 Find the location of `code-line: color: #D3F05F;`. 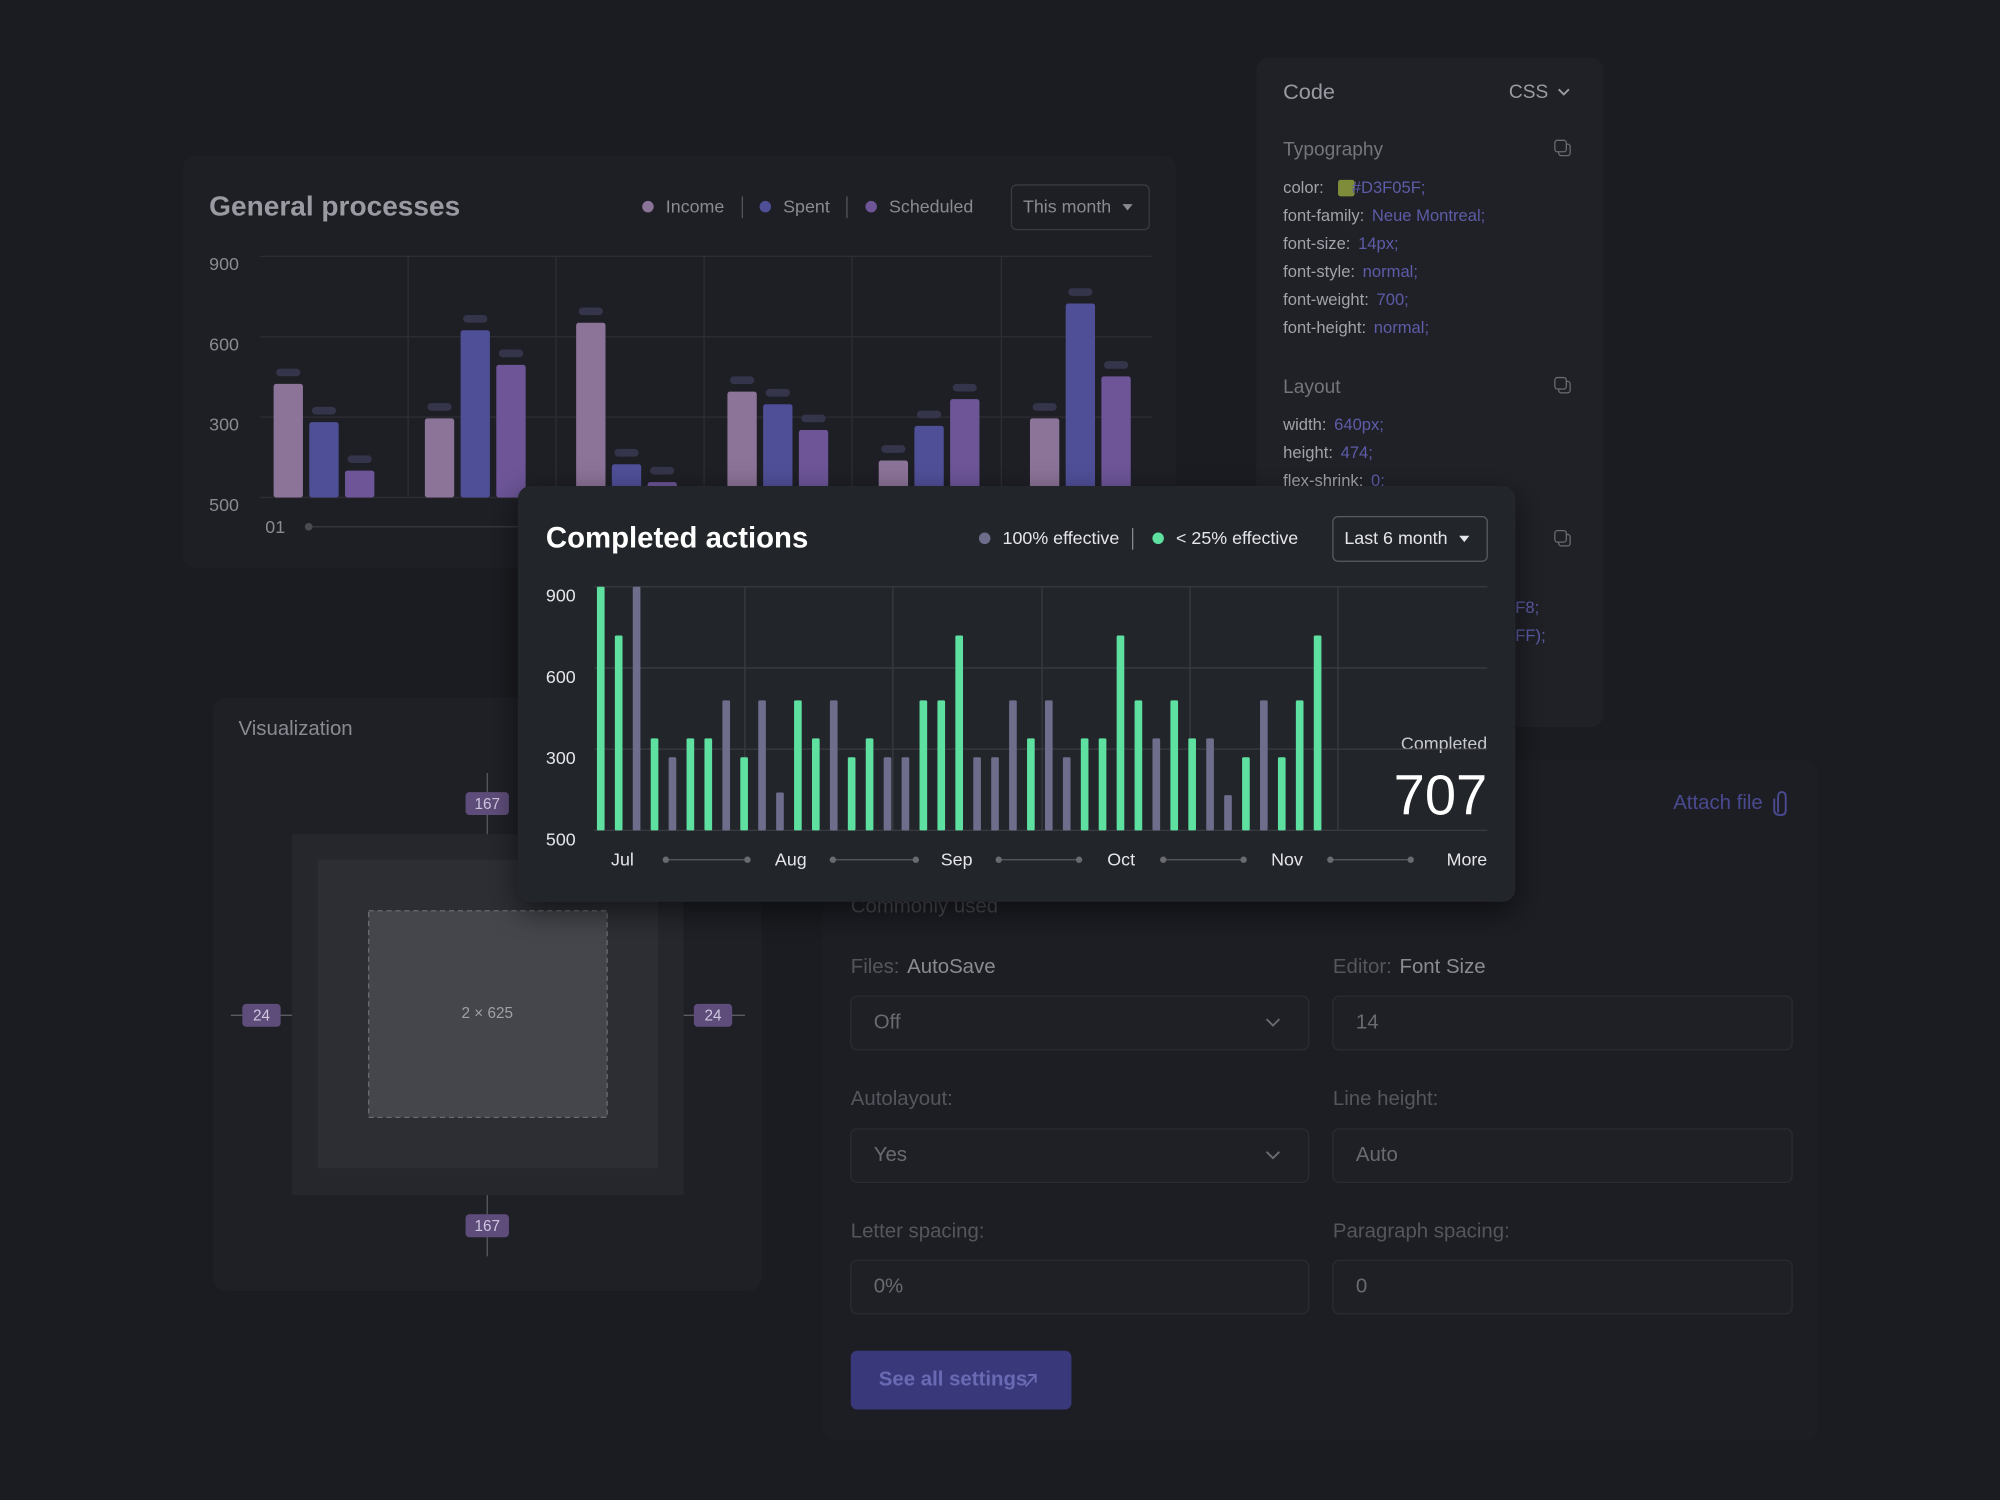

code-line: color: #D3F05F; is located at coordinates (1354, 187).